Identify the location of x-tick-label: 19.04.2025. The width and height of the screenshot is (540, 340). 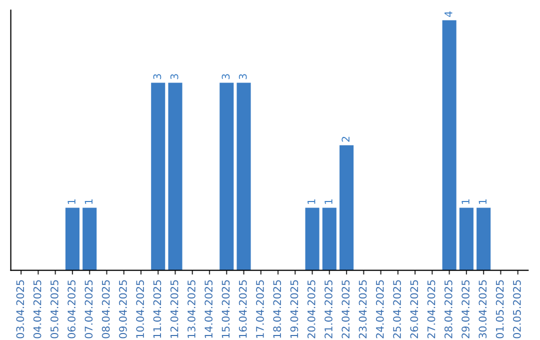
(294, 309).